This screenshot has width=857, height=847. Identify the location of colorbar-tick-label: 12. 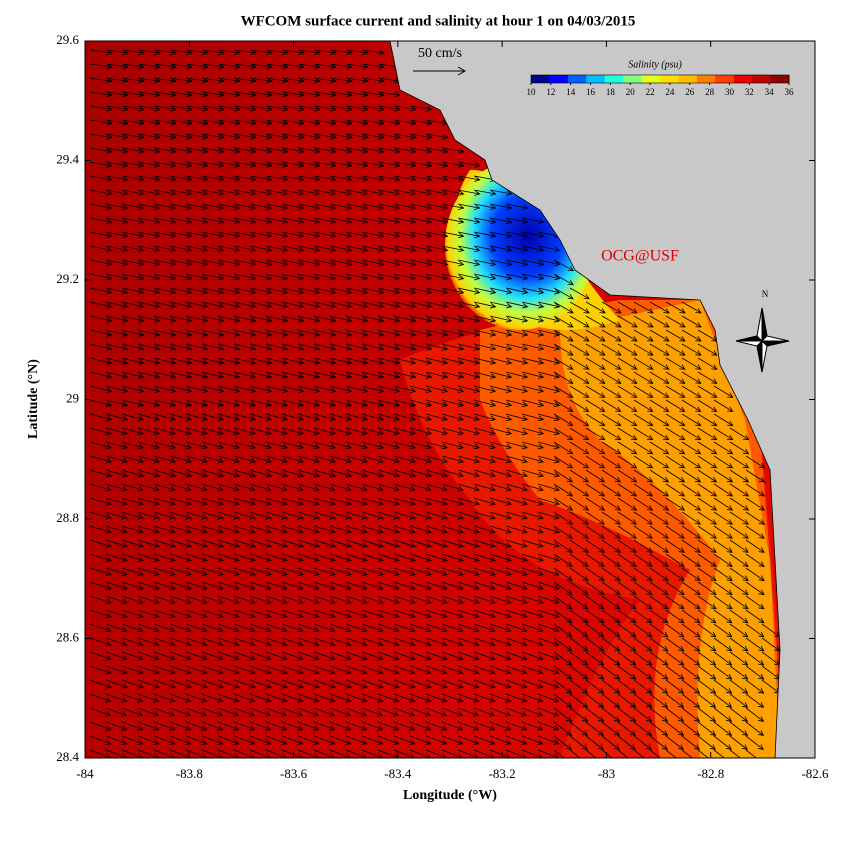
(550, 92).